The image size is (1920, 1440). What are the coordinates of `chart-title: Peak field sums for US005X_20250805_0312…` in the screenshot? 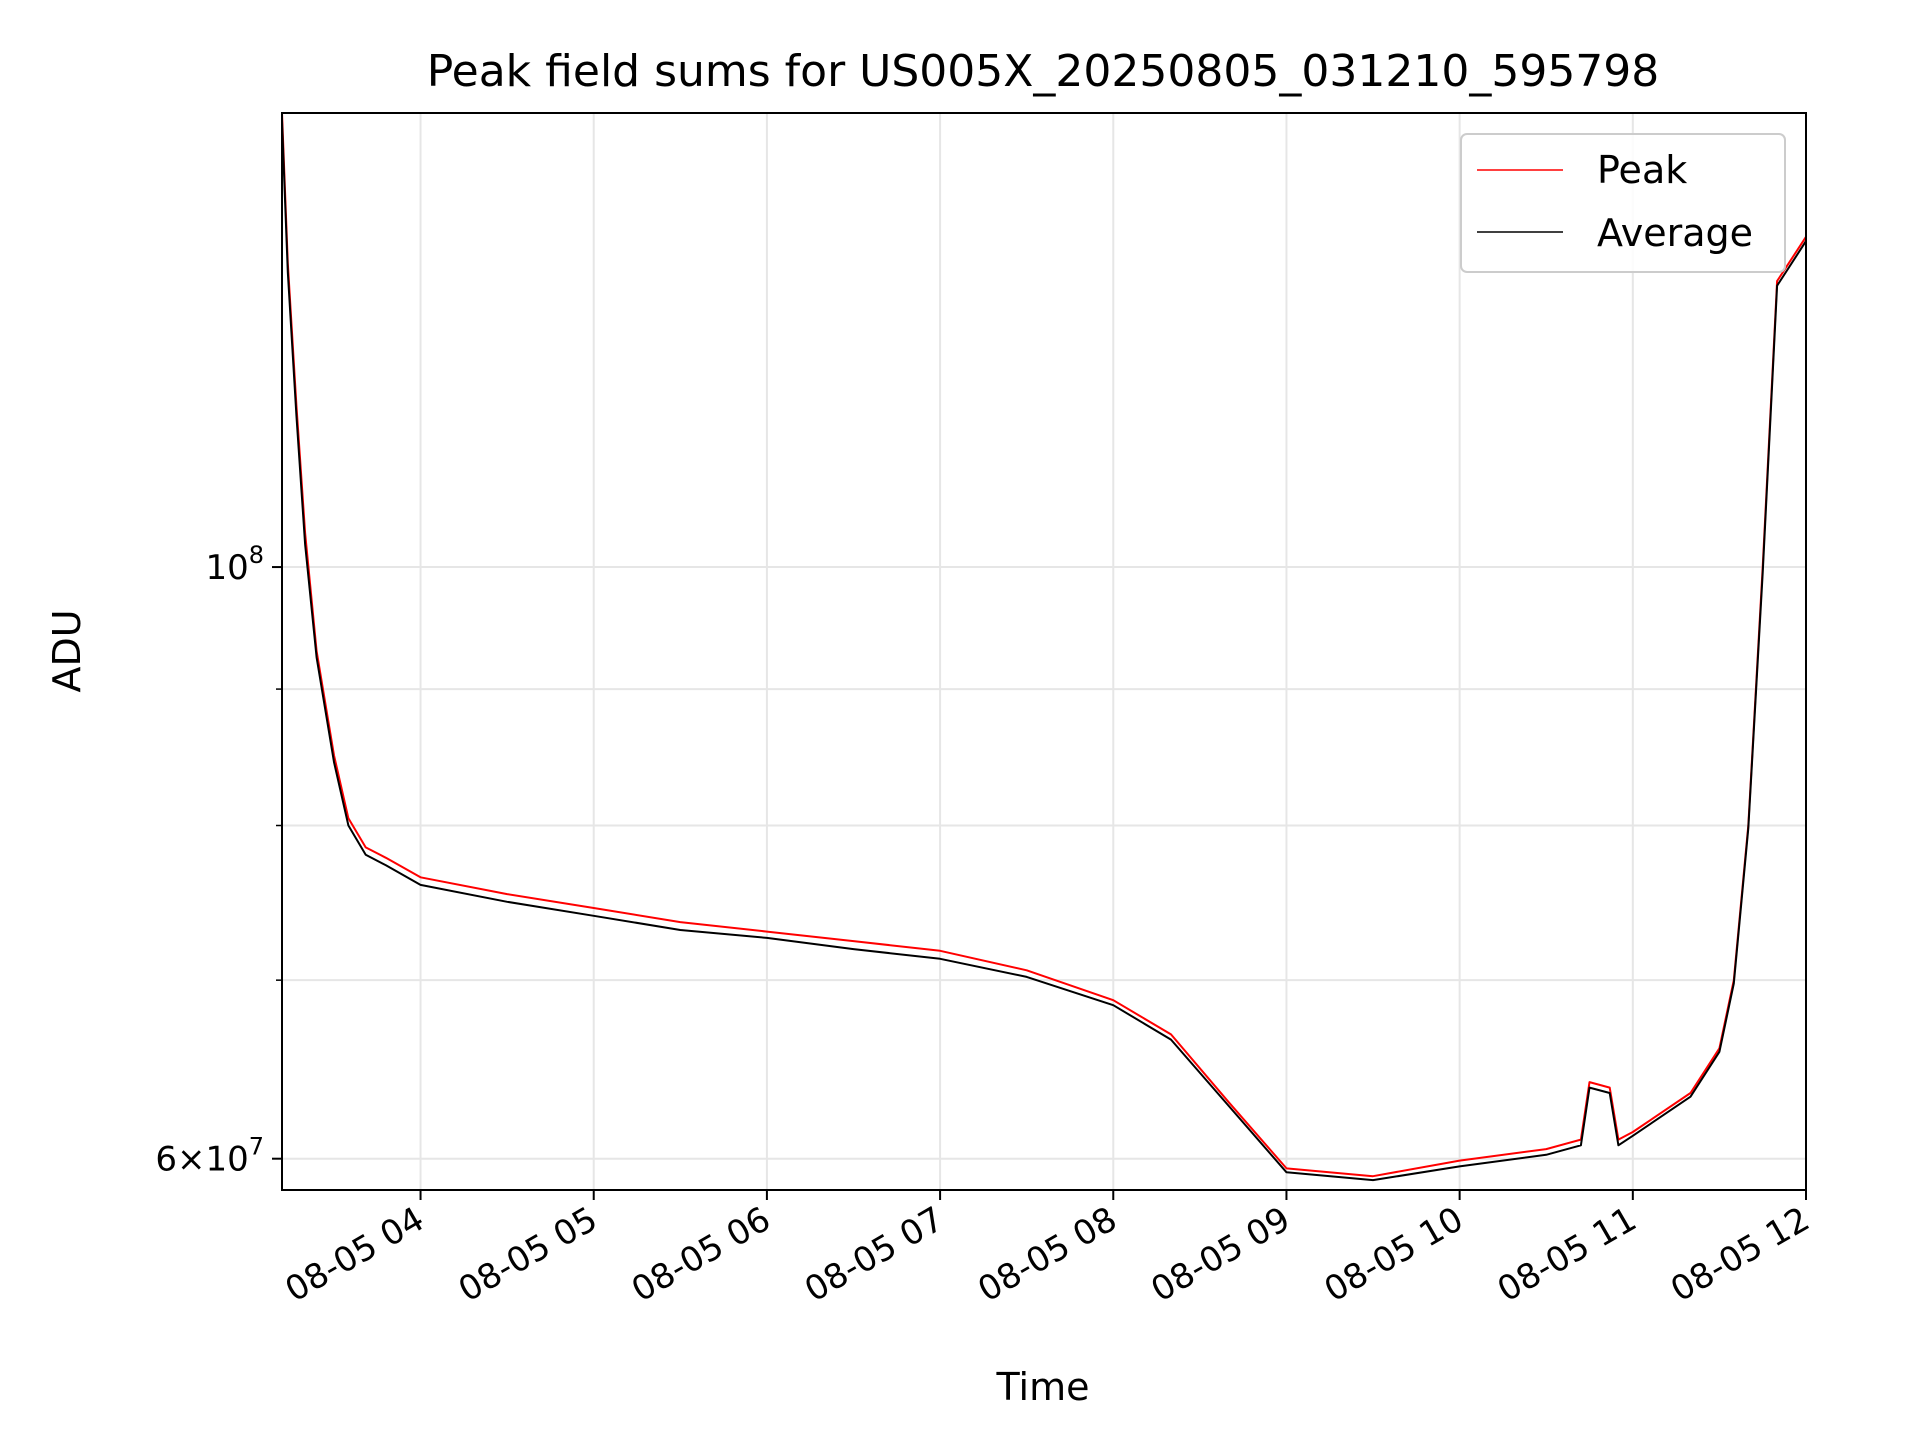 It's located at (1043, 71).